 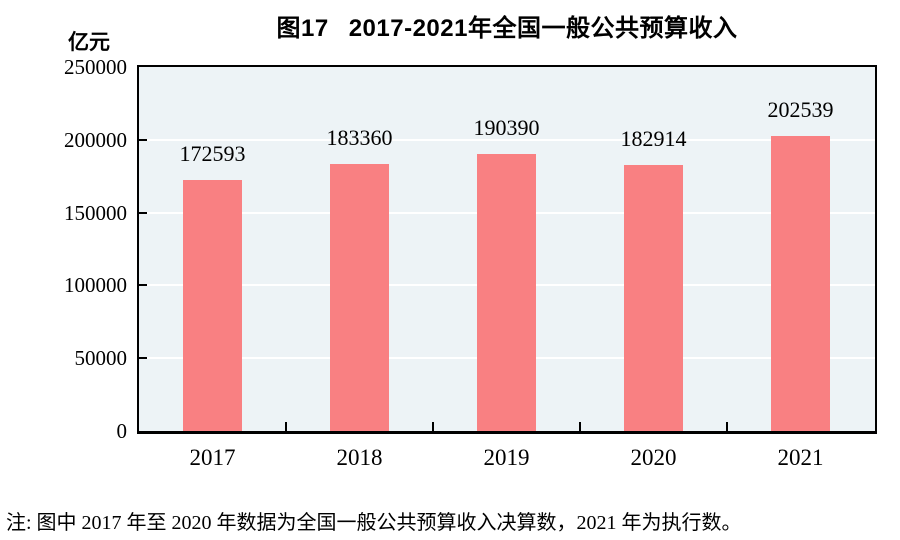 What do you see at coordinates (359, 297) in the screenshot?
I see `bar-2018` at bounding box center [359, 297].